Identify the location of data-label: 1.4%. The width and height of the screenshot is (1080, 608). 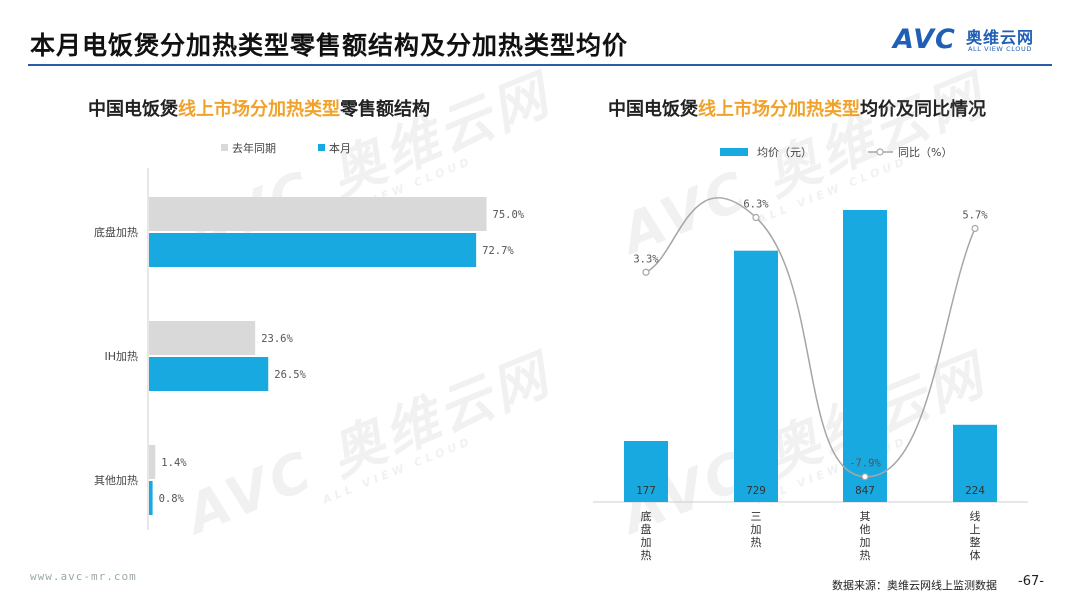
(174, 463).